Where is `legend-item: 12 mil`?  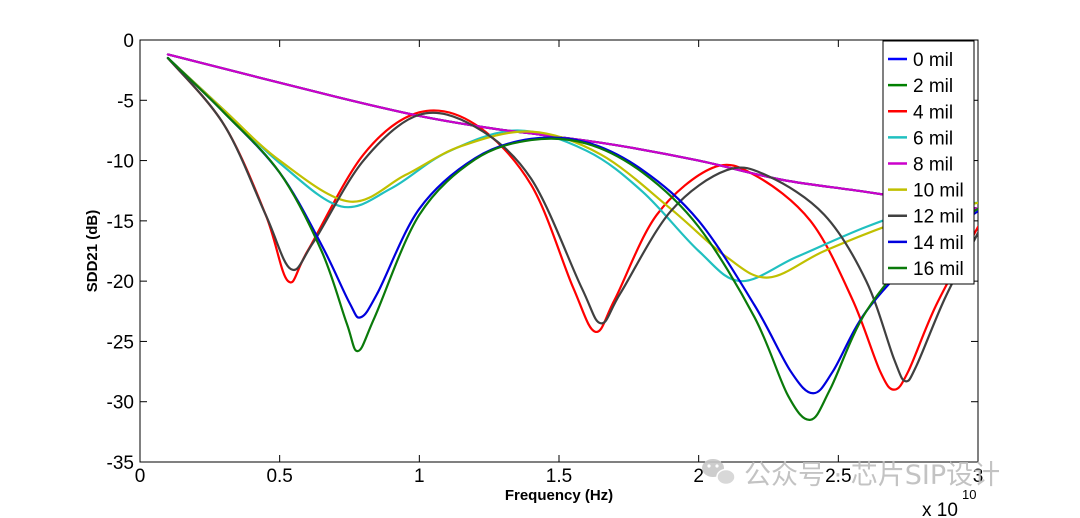 legend-item: 12 mil is located at coordinates (926, 217).